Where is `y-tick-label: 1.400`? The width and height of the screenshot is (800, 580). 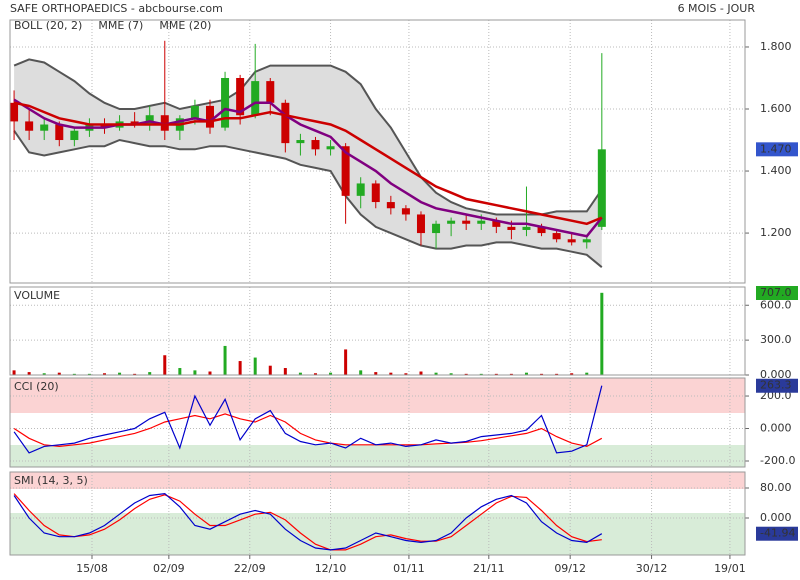 y-tick-label: 1.400 is located at coordinates (776, 170).